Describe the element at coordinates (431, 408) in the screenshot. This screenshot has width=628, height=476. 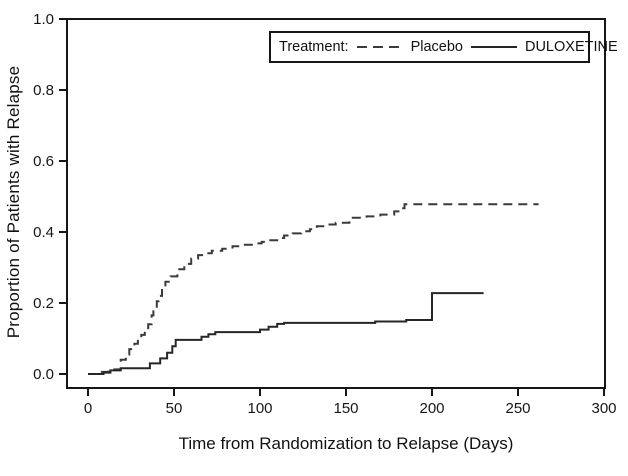
I see `x-tick-label: 200` at that location.